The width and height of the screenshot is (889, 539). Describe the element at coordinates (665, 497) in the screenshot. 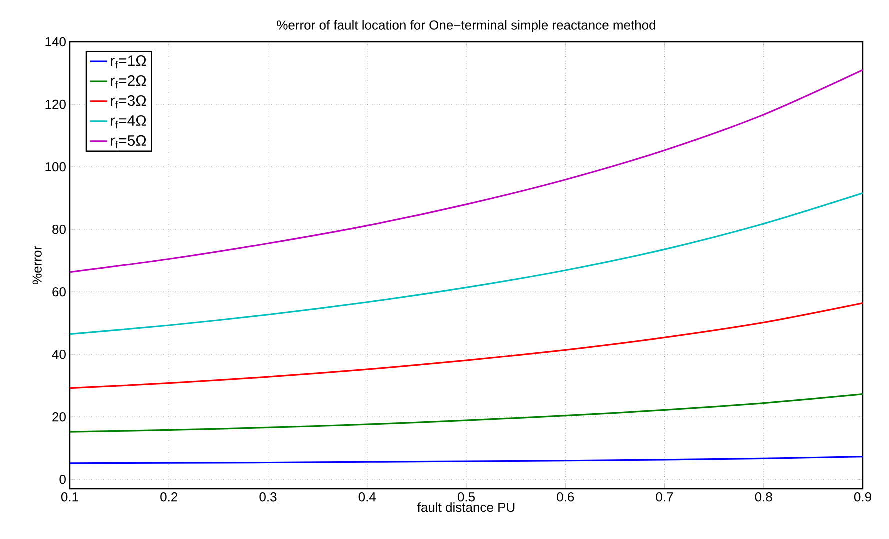

I see `x-tick-label: 0.7` at that location.